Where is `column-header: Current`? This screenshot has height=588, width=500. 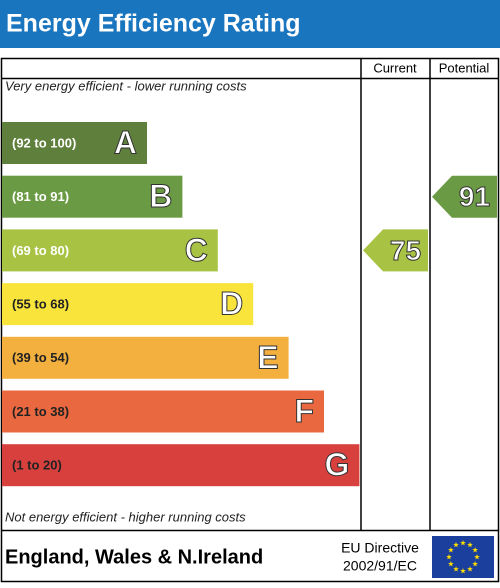 column-header: Current is located at coordinates (395, 67).